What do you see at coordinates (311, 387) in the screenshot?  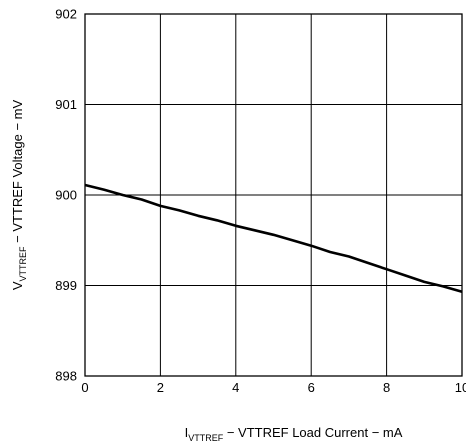 I see `x-tick-label-3: 6` at bounding box center [311, 387].